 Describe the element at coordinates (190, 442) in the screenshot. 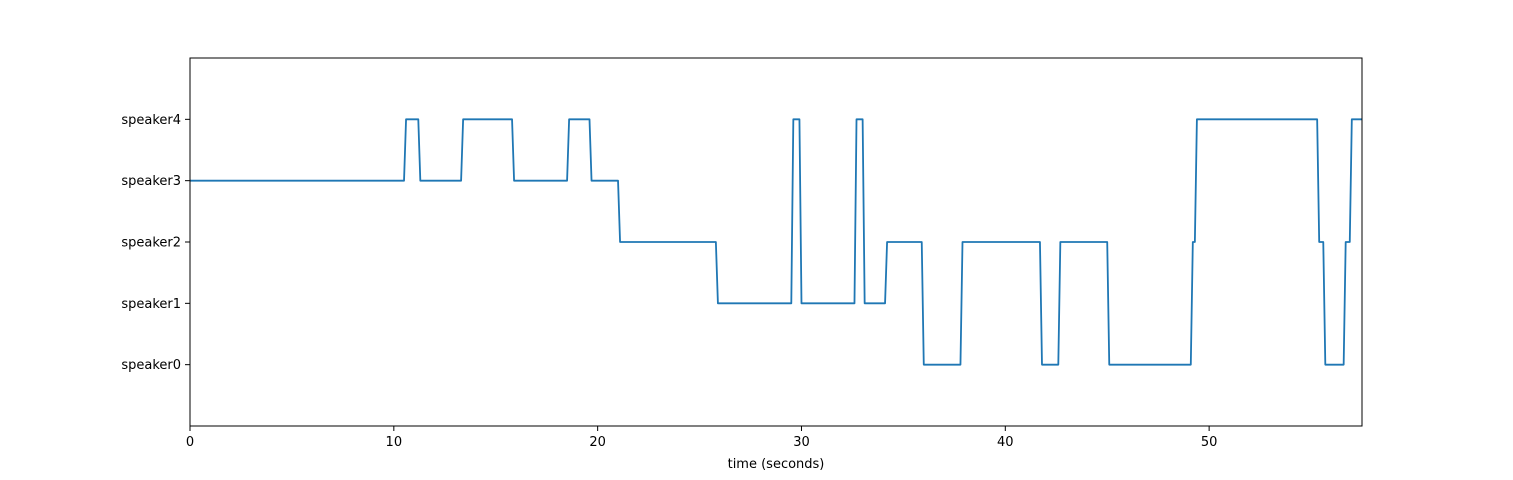

I see `x-tick-label: 0` at that location.